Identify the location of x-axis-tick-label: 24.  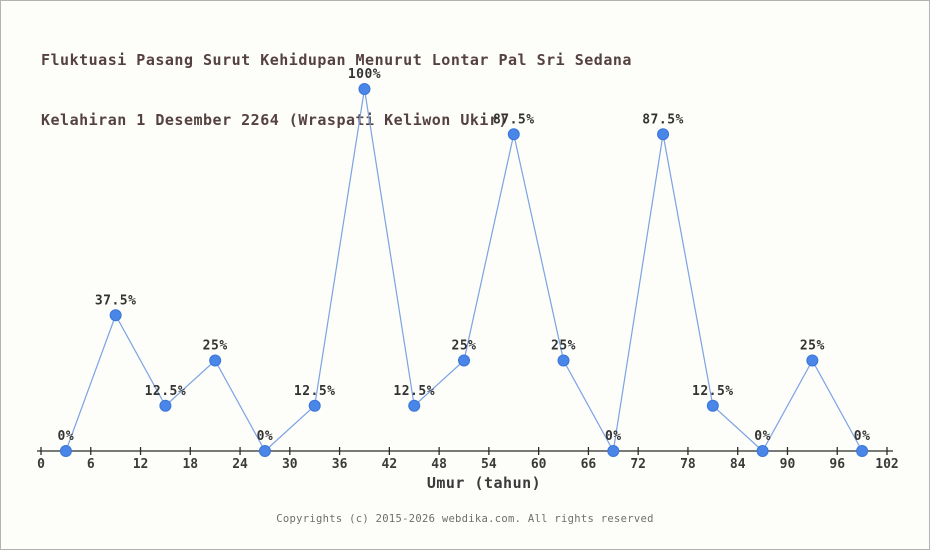
(240, 464).